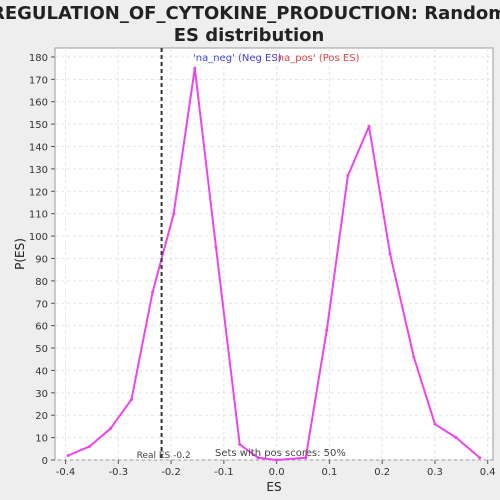 Image resolution: width=500 pixels, height=500 pixels. What do you see at coordinates (38, 215) in the screenshot?
I see `y-tick-label: 110` at bounding box center [38, 215].